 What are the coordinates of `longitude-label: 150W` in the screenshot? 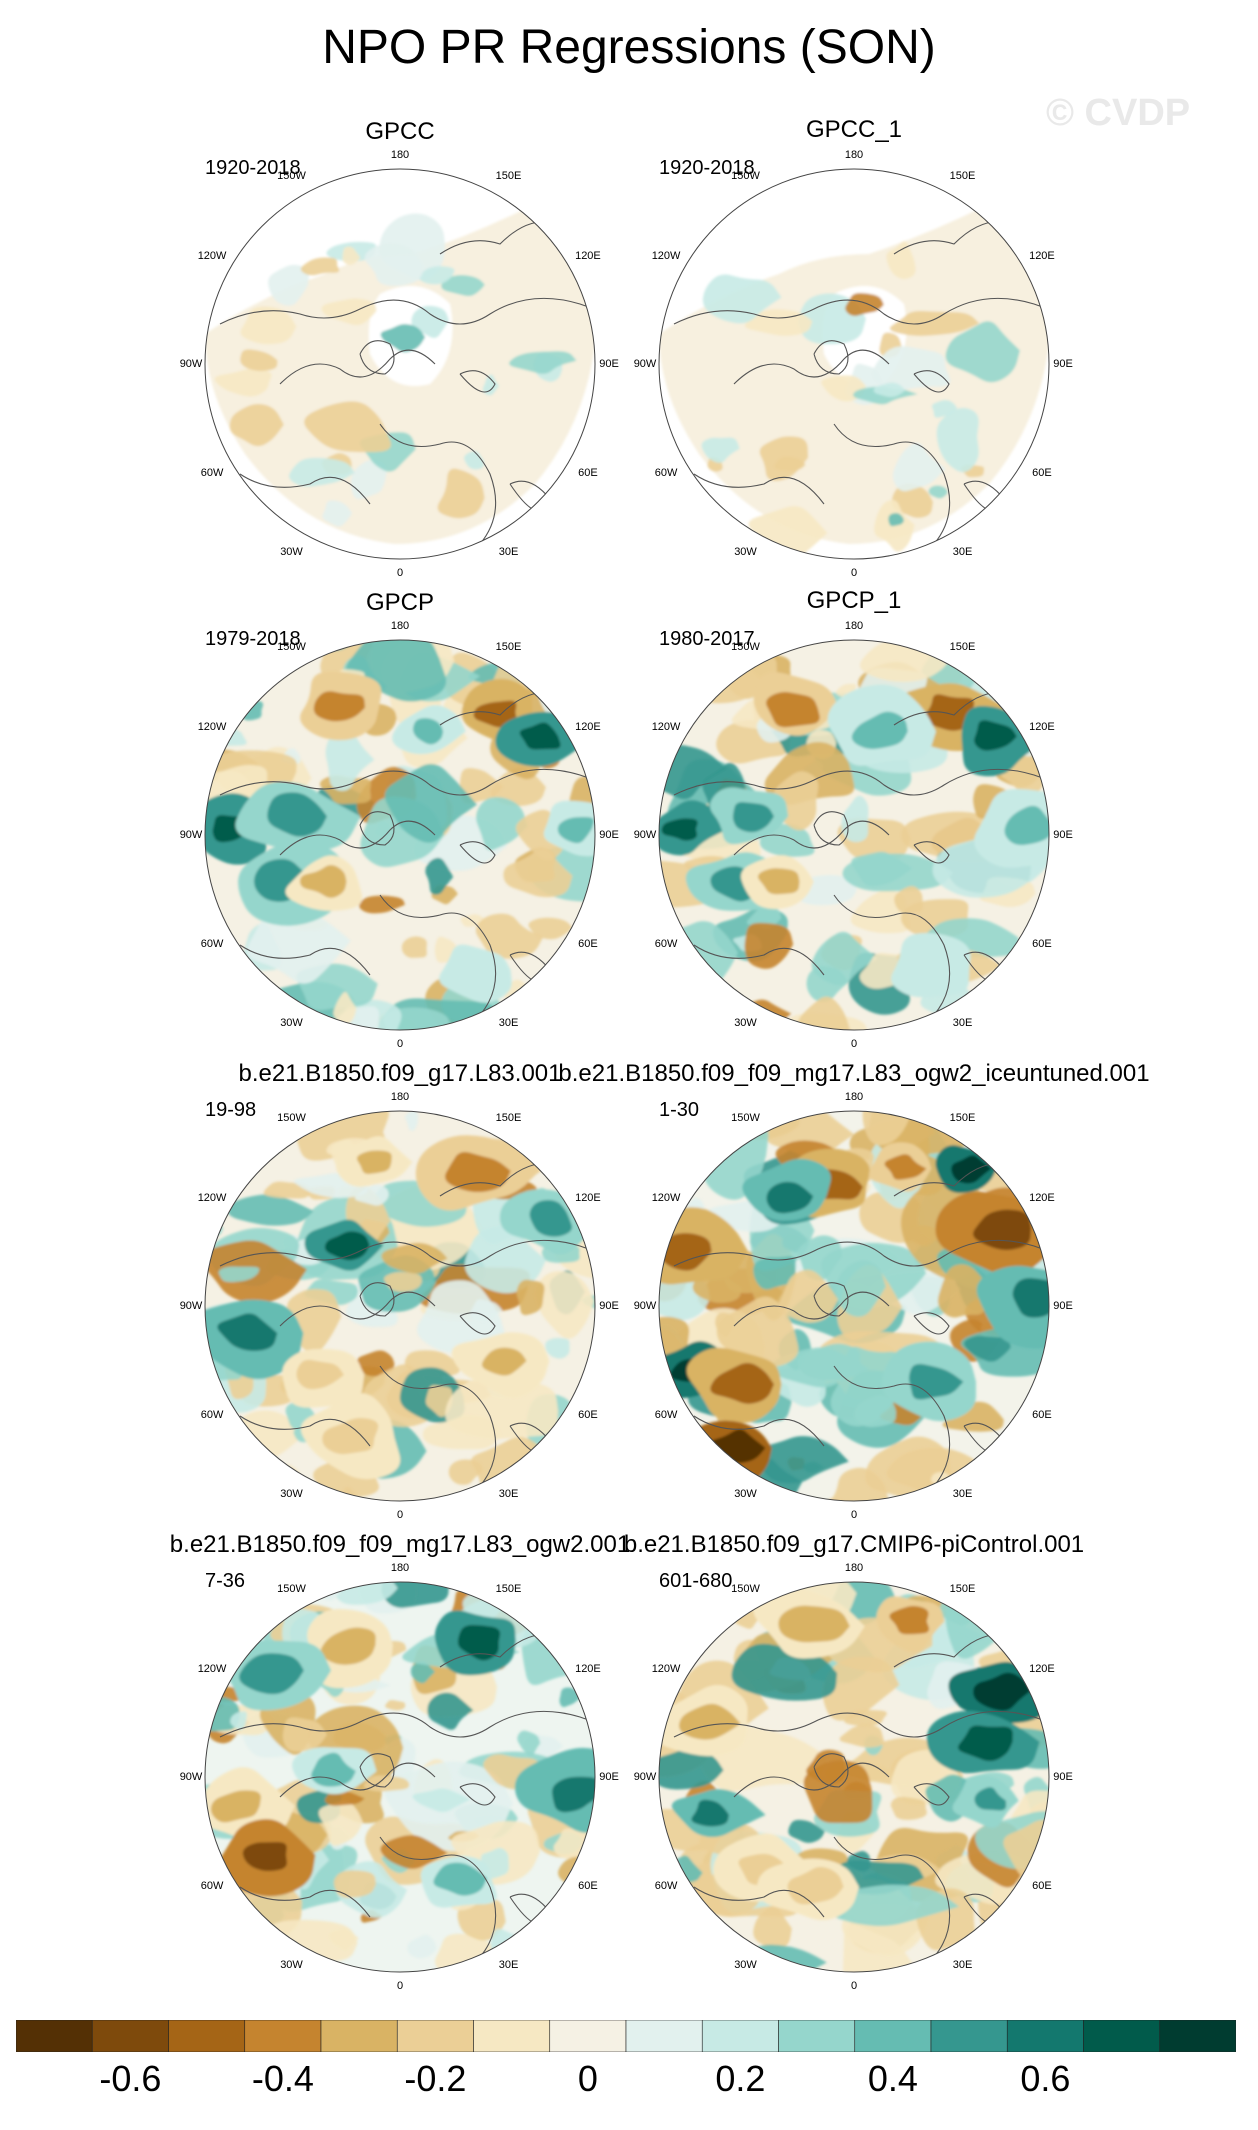 It's located at (745, 1589).